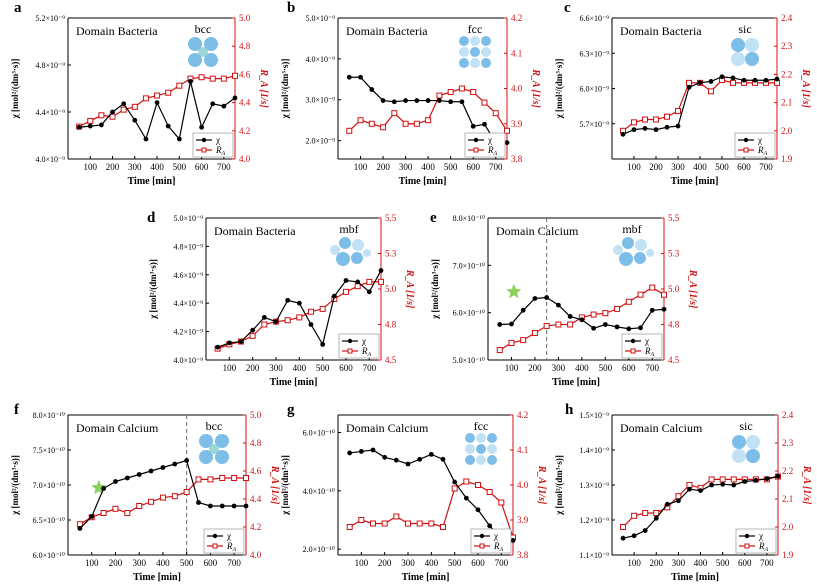 The height and width of the screenshot is (587, 817). I want to click on y-right-tick-label: 4.1, so click(516, 53).